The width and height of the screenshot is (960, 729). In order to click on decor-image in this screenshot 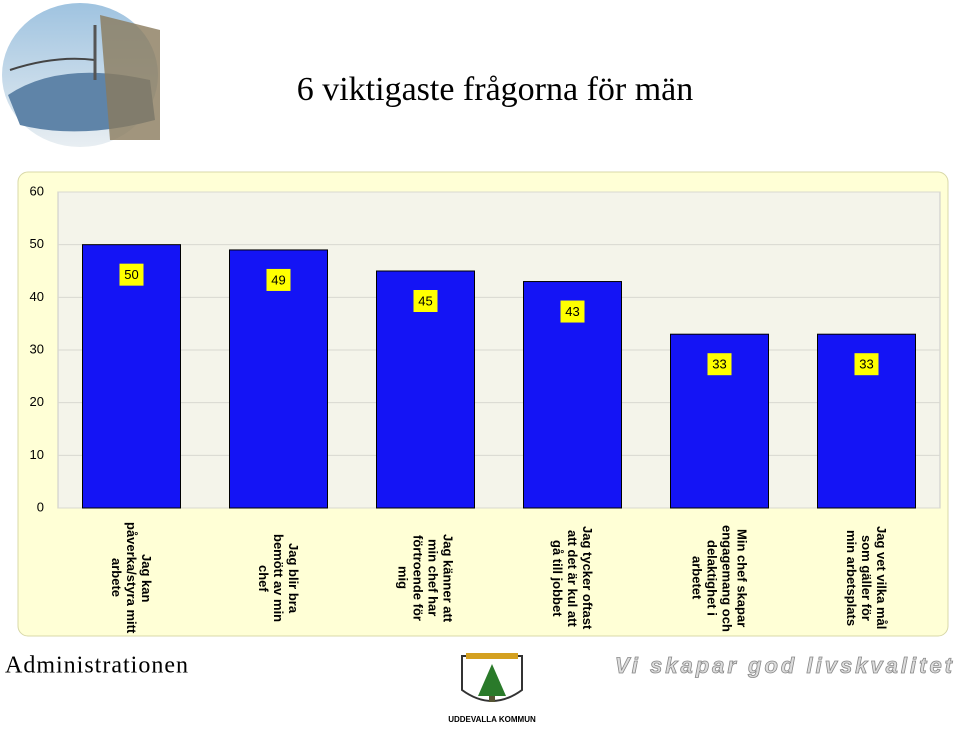, I will do `click(81, 75)`.